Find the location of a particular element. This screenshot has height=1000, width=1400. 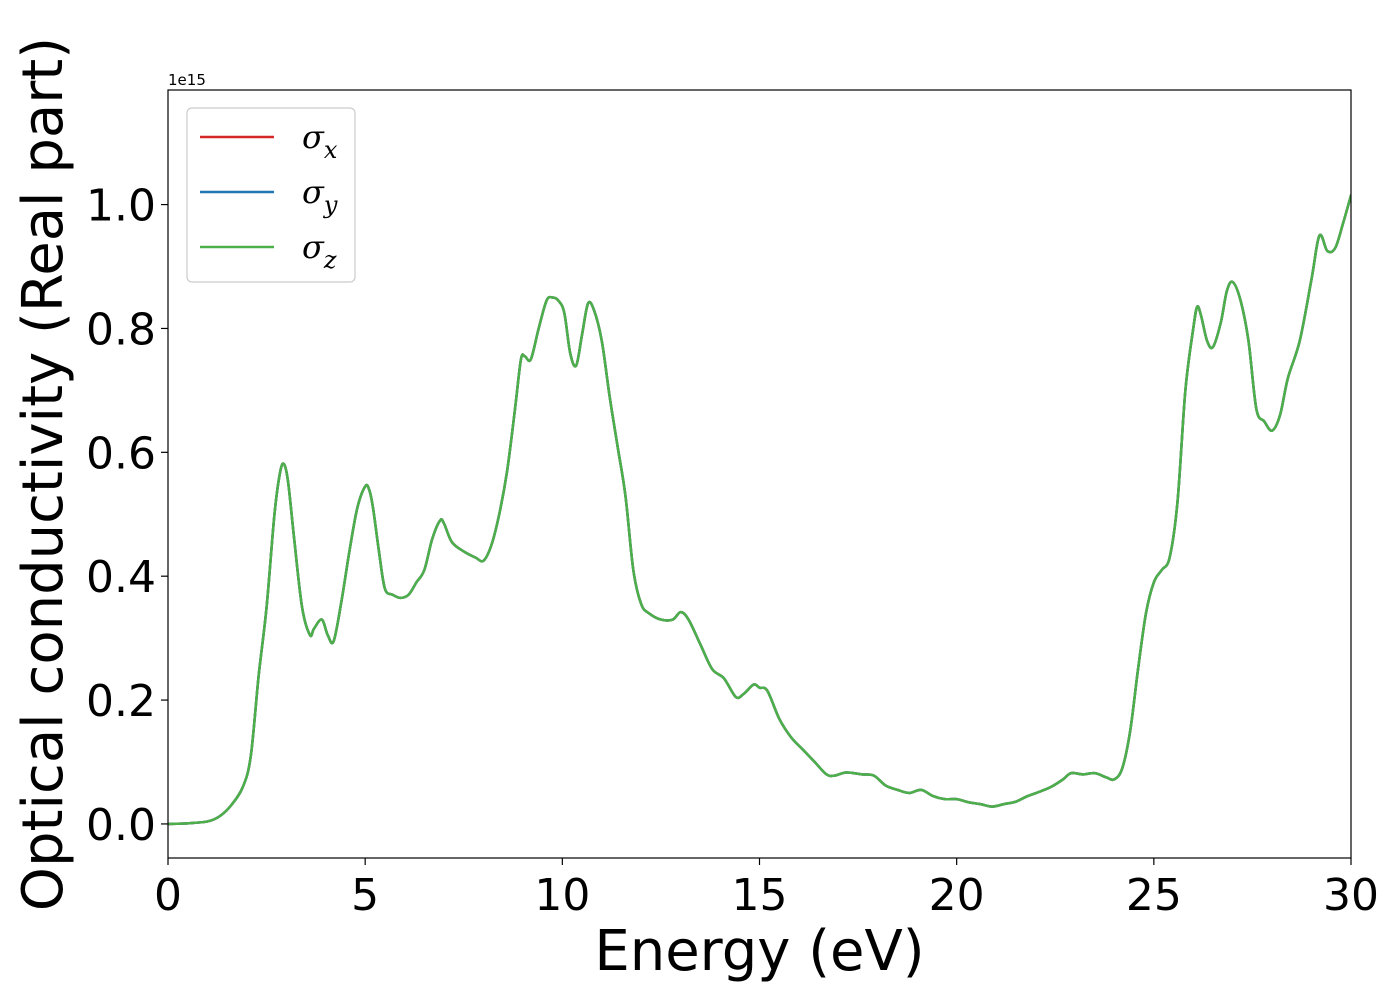

y-tick-label: 0.8 is located at coordinates (121, 329).